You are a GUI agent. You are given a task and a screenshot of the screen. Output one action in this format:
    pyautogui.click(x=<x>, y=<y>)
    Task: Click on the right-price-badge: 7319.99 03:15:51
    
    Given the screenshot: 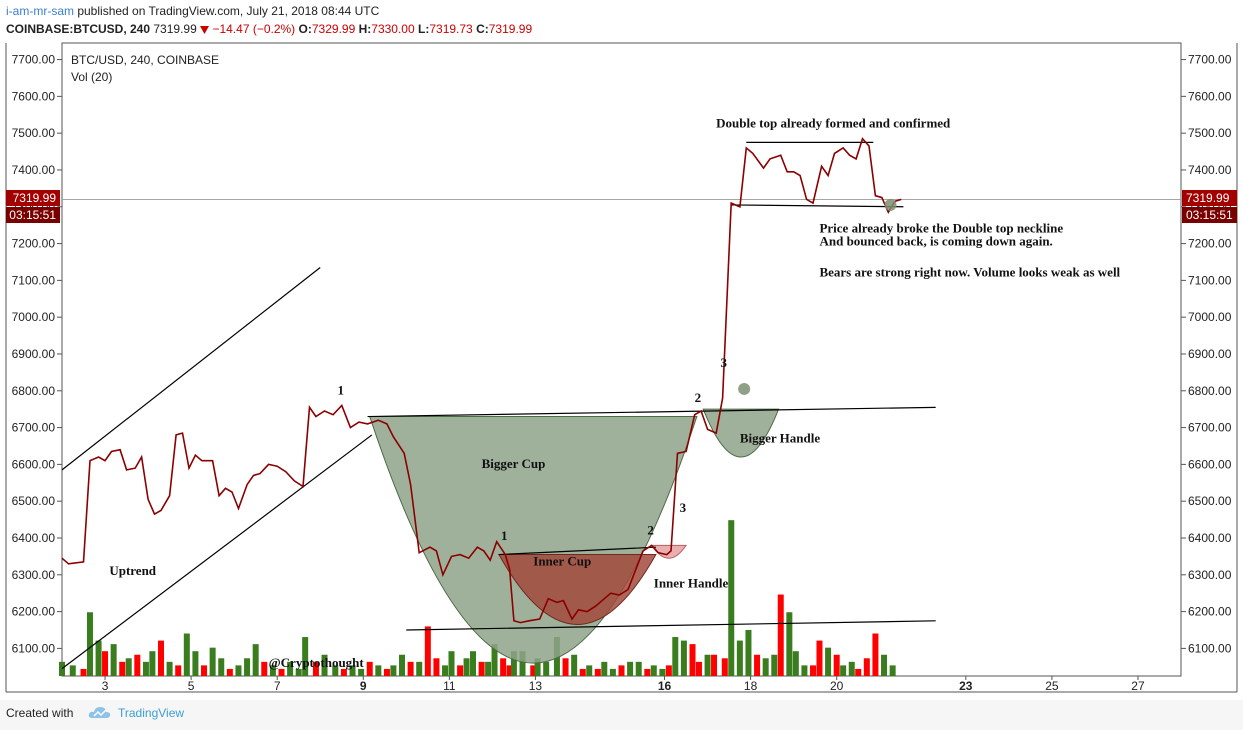 What is the action you would take?
    pyautogui.click(x=1209, y=206)
    